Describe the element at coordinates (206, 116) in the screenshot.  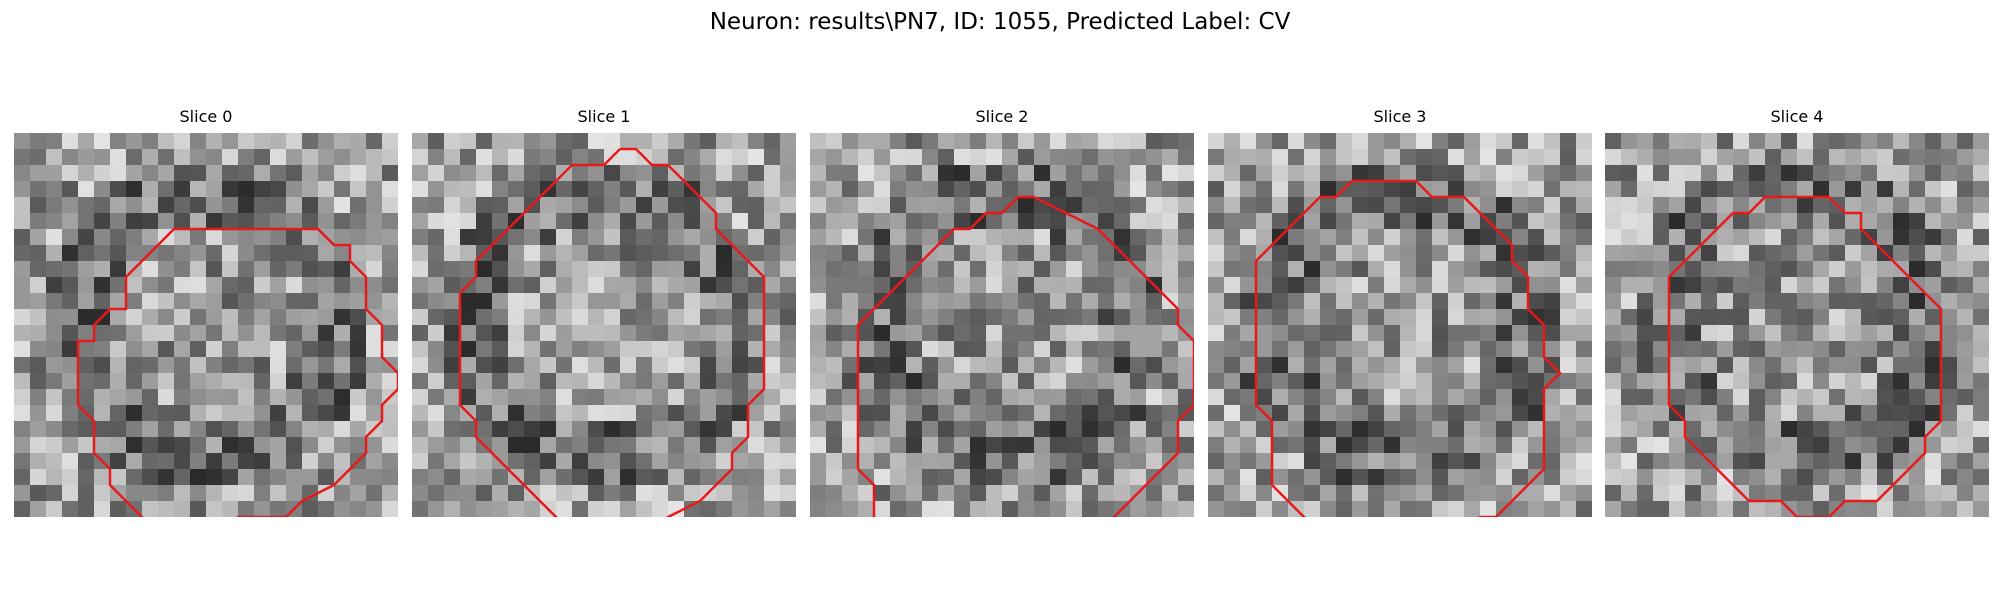
I see `panel-title-slice-0: Slice 0` at that location.